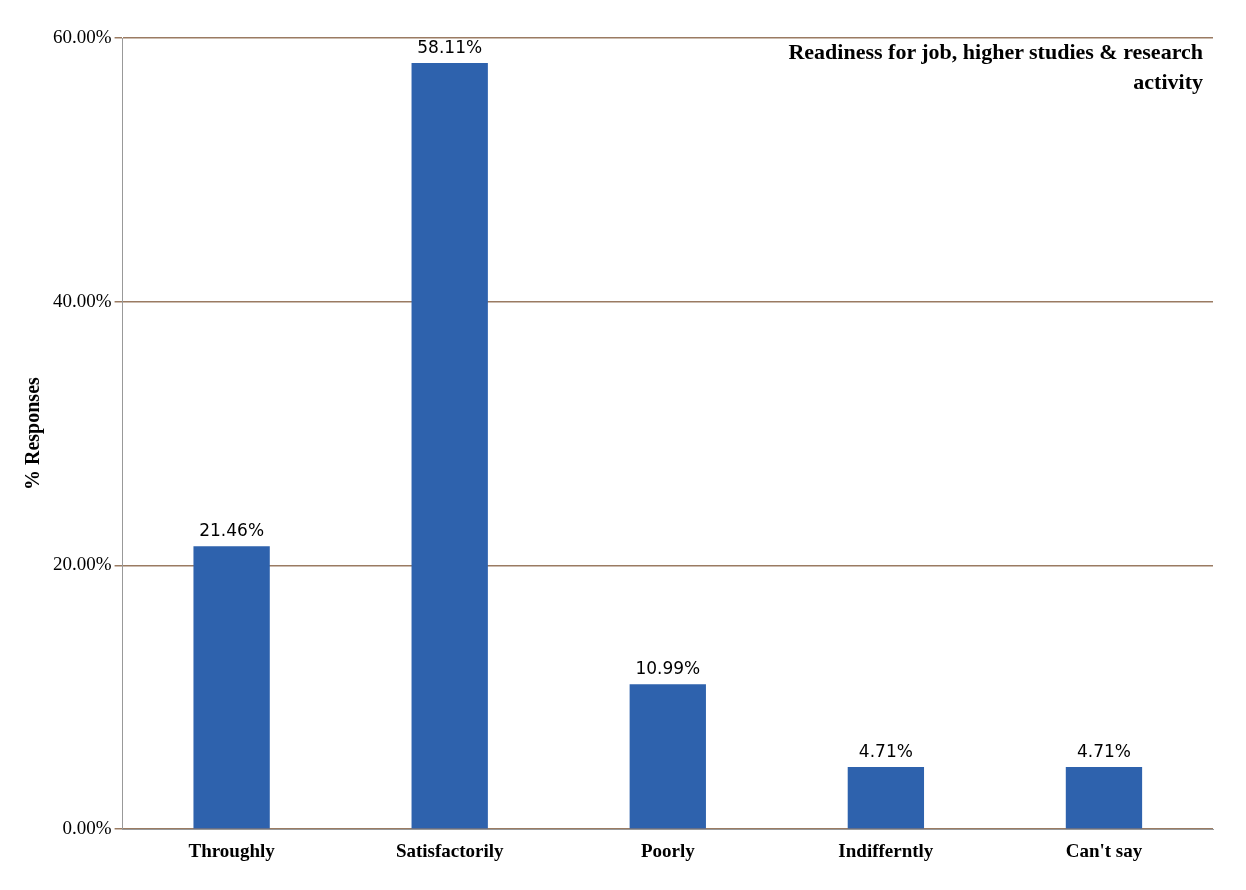 The image size is (1246, 890). I want to click on x-tick-label: Satisfactorily, so click(450, 850).